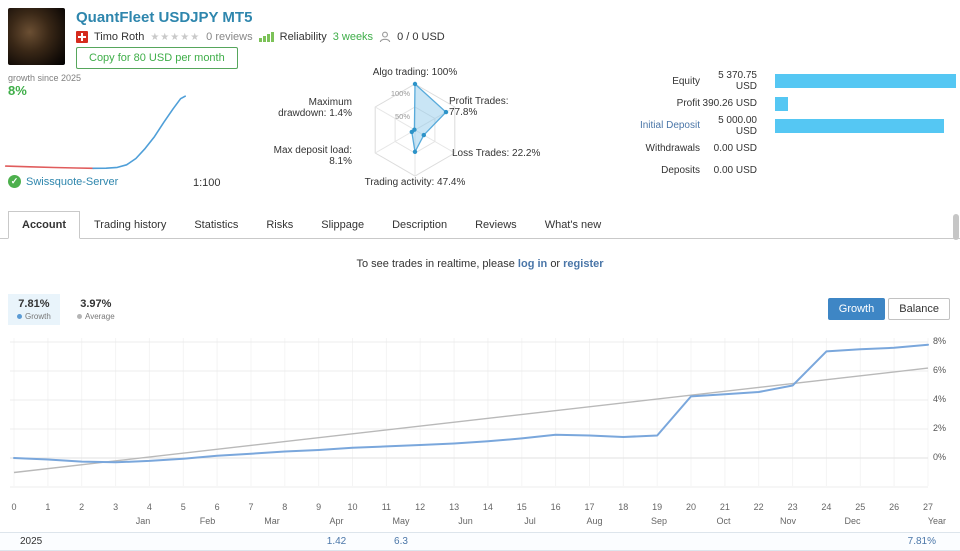  I want to click on tab-risks: Risks, so click(280, 225).